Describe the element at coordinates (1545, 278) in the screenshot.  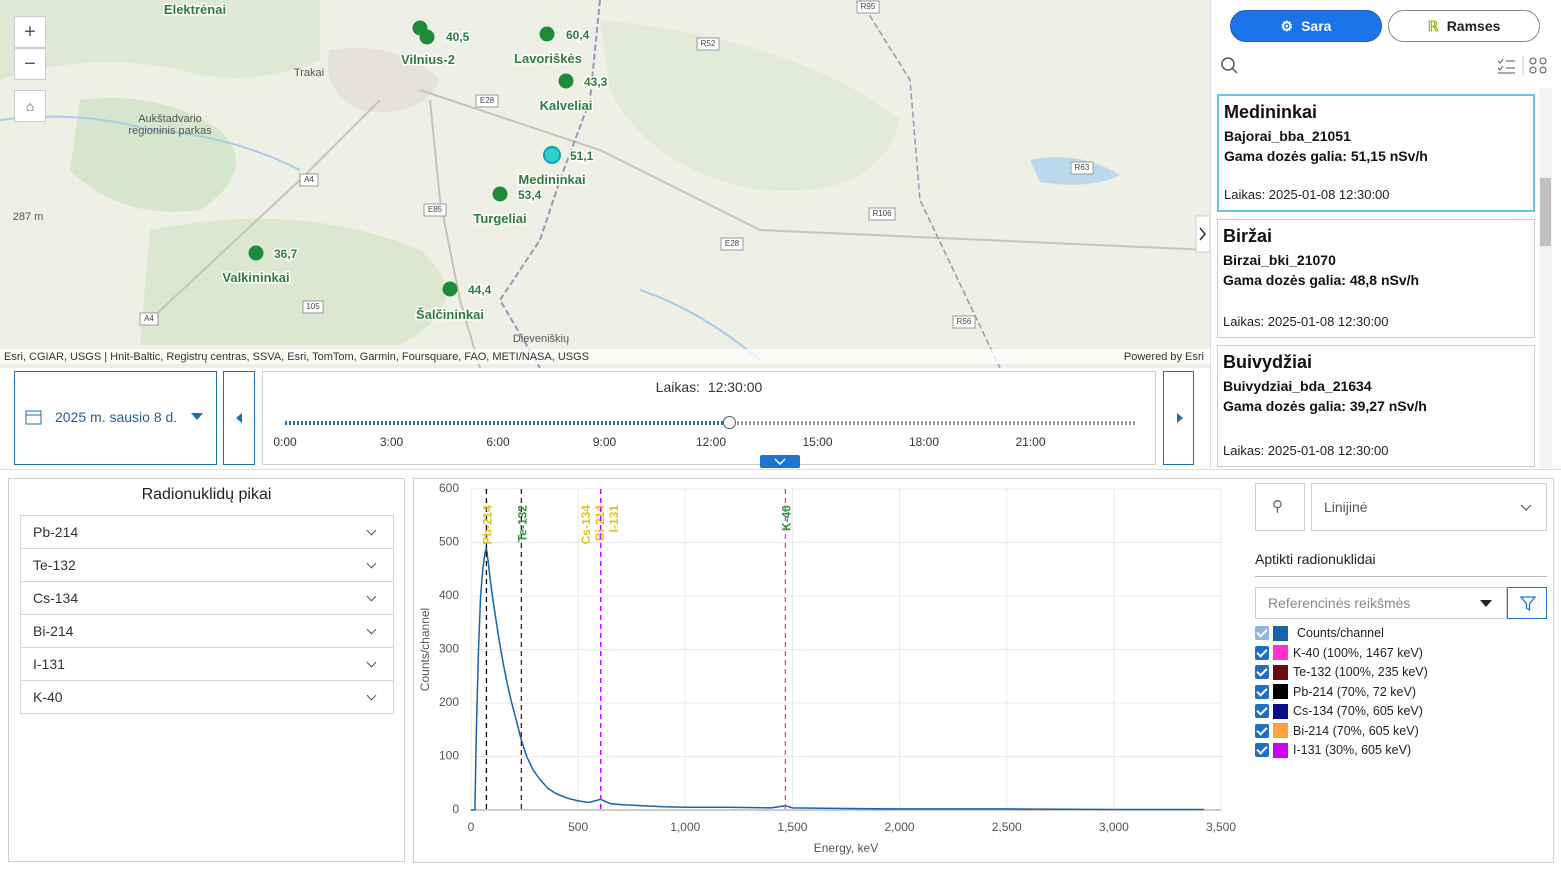
I see `scrollbar` at that location.